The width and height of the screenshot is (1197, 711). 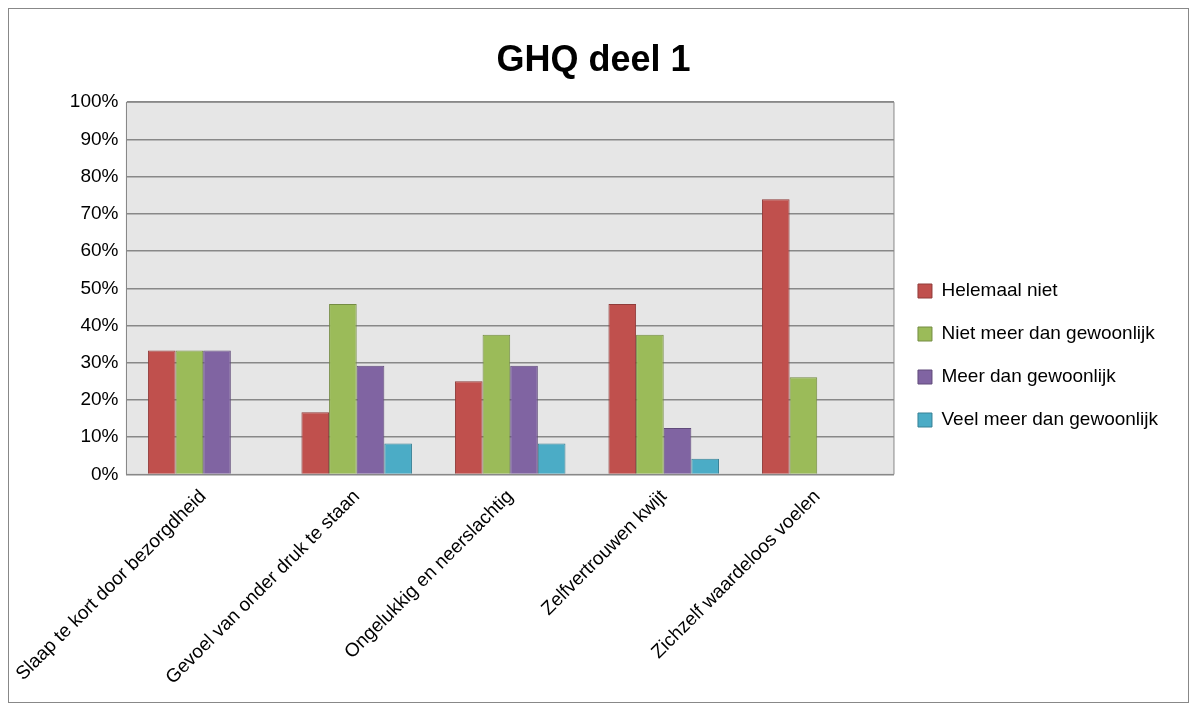 What do you see at coordinates (1048, 333) in the screenshot?
I see `legend-label: Niet meer dan gewoonlijk` at bounding box center [1048, 333].